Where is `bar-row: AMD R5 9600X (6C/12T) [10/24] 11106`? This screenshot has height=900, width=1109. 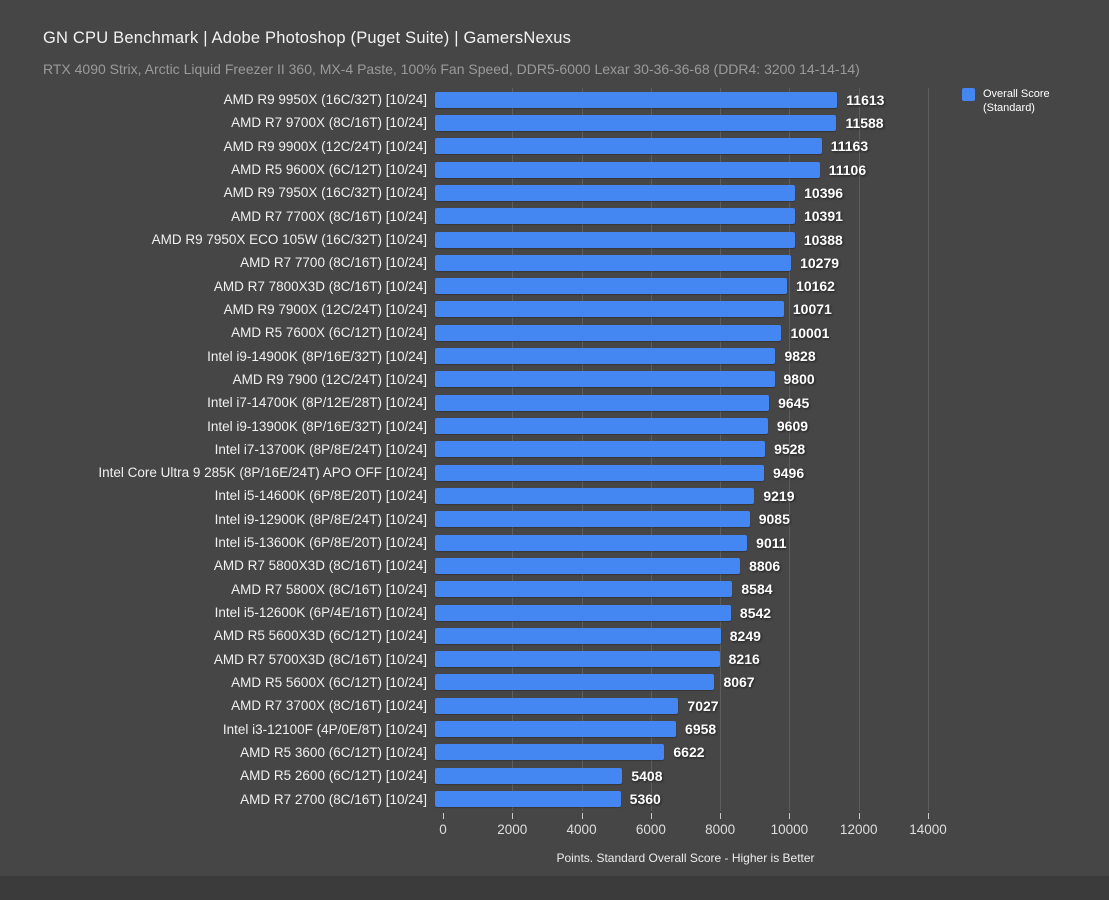 bar-row: AMD R5 9600X (6C/12T) [10/24] 11106 is located at coordinates (554, 169).